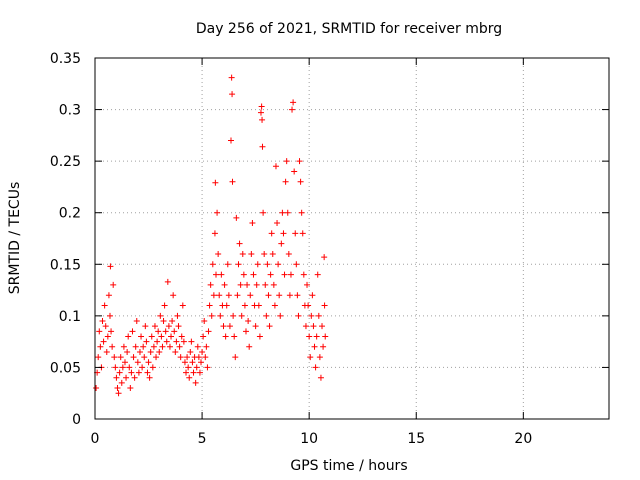 The width and height of the screenshot is (640, 480). What do you see at coordinates (65, 265) in the screenshot?
I see `y-tick-label: 0.15` at bounding box center [65, 265].